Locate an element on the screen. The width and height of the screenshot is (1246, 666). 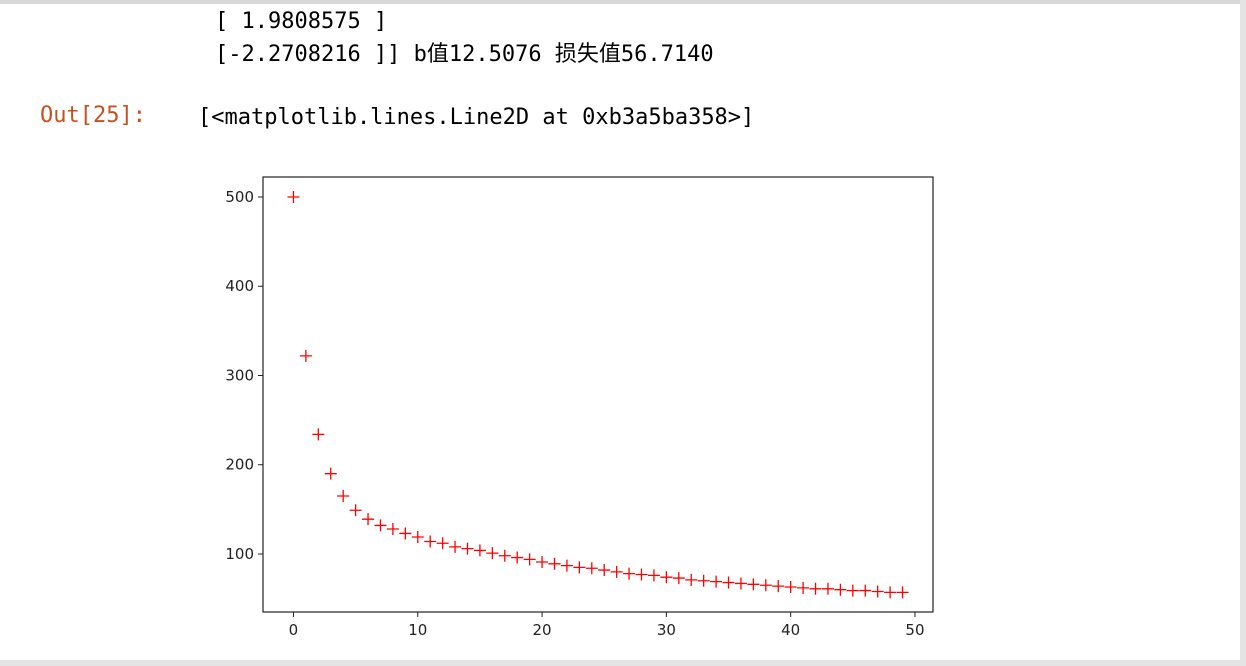
x-tick-label: 30 is located at coordinates (666, 630).